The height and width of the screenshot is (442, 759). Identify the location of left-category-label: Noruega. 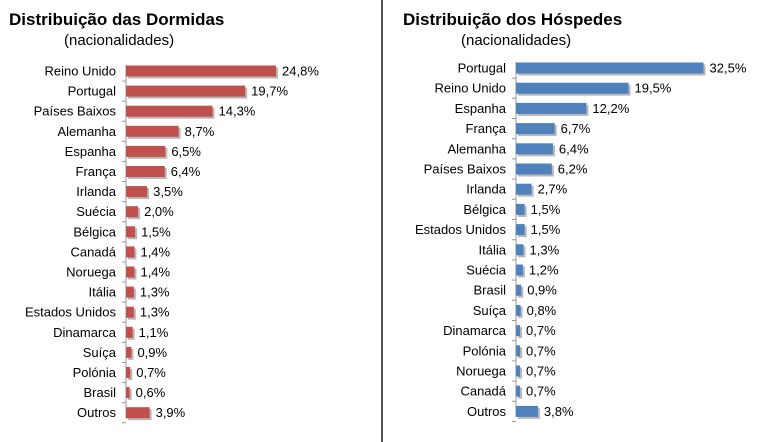
(91, 272).